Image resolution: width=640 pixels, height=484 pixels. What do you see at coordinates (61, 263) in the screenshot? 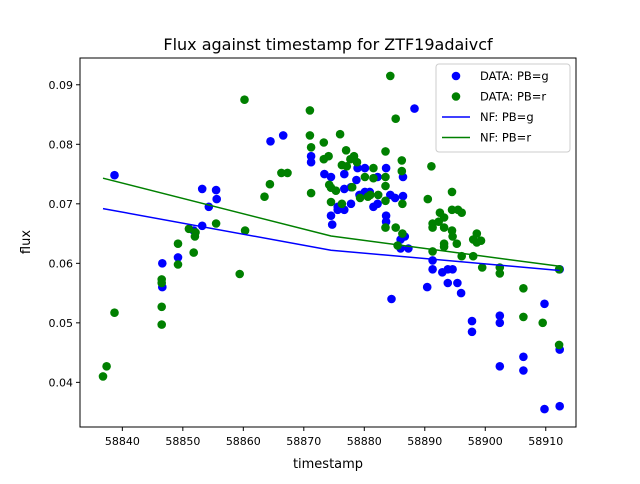
I see `y-tick-label: 0.06` at bounding box center [61, 263].